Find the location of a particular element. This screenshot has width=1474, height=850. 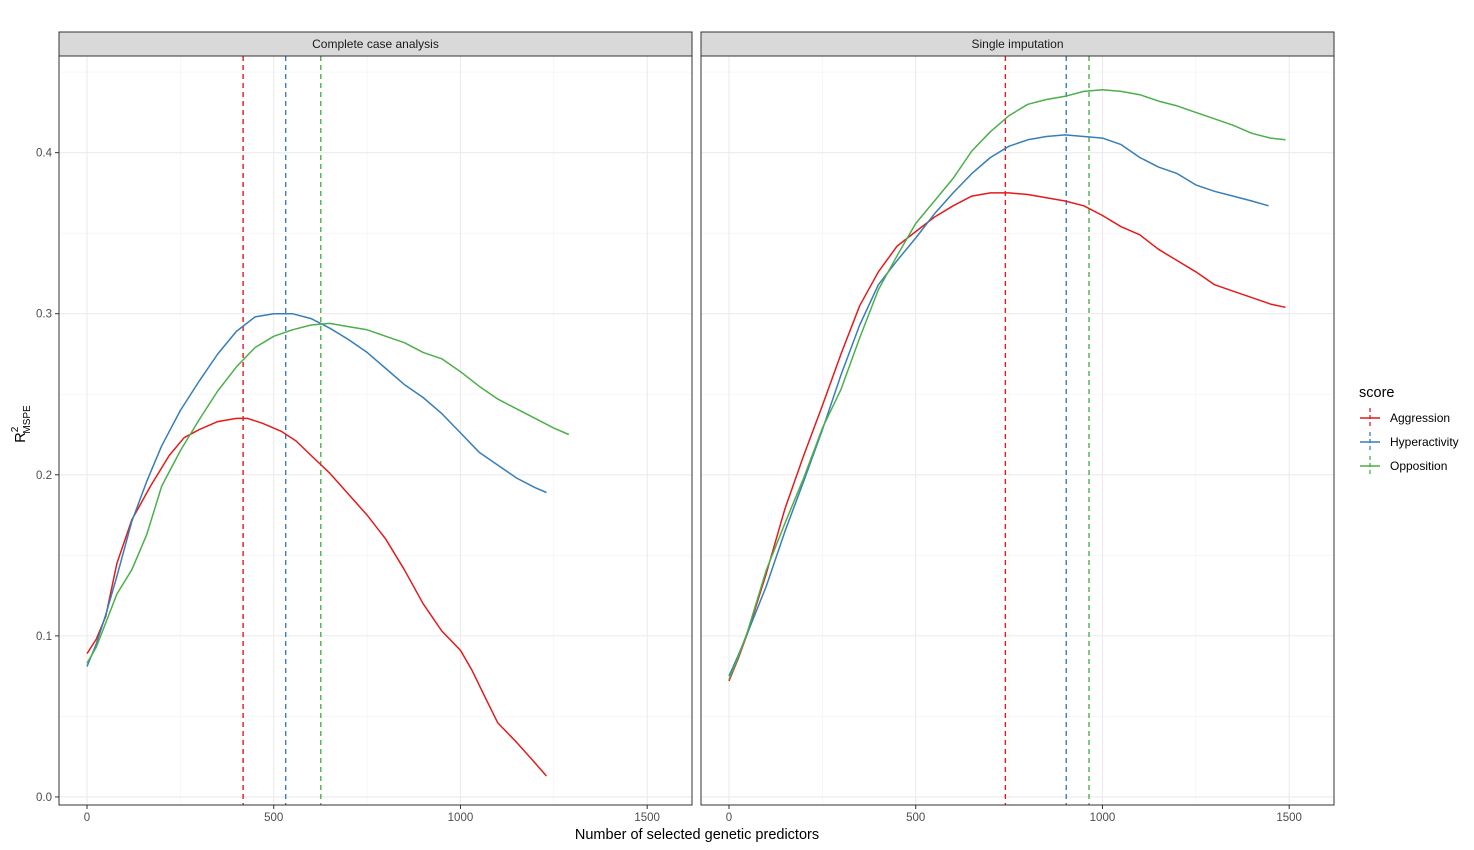

y-tick-label: 0.0 is located at coordinates (44, 798).